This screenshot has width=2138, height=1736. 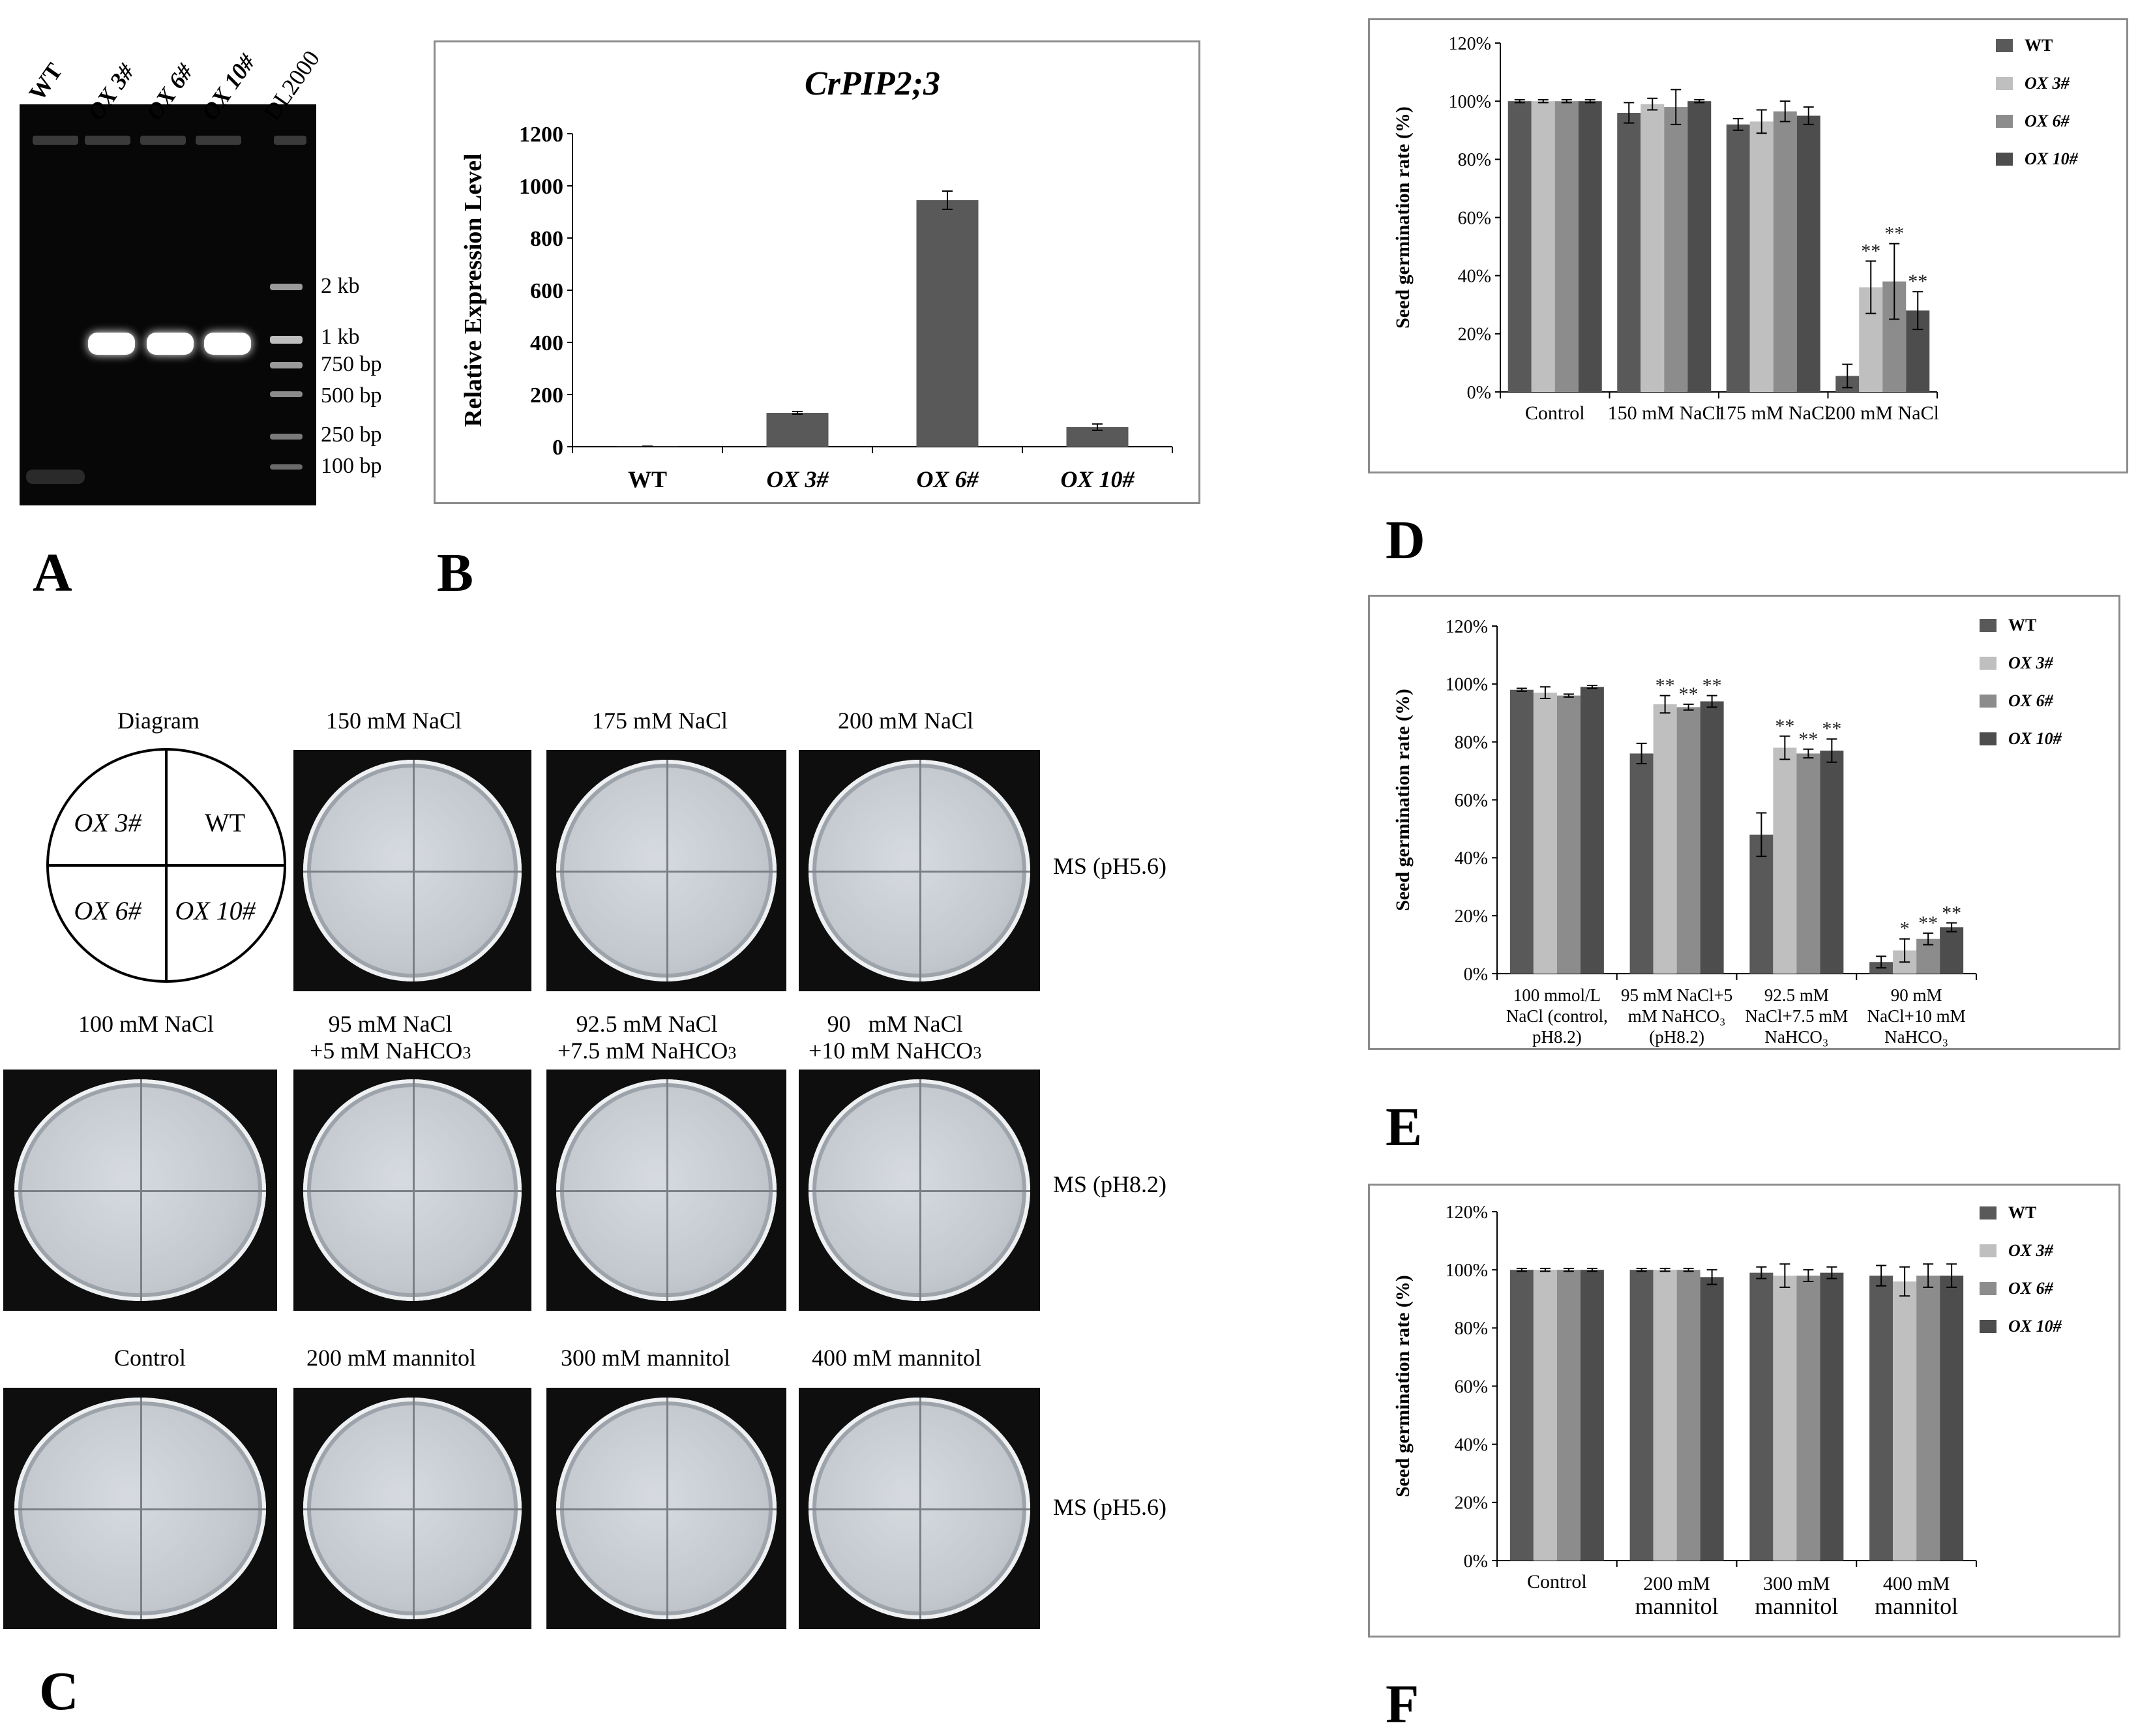 What do you see at coordinates (1472, 858) in the screenshot?
I see `y-tick-label: 40%` at bounding box center [1472, 858].